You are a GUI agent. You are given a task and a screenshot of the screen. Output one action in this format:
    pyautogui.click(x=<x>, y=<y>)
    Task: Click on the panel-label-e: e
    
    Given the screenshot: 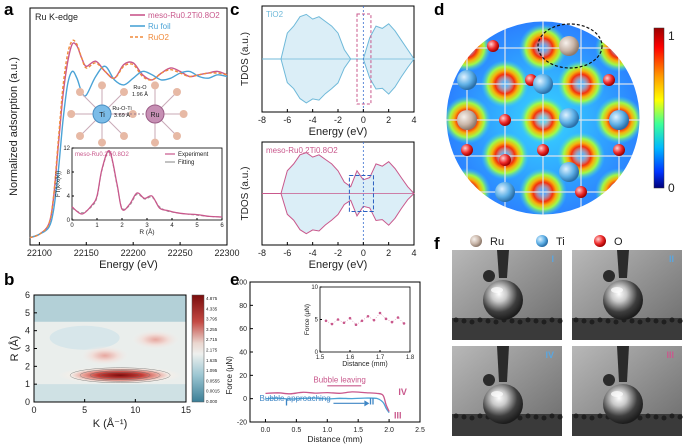 What is the action you would take?
    pyautogui.click(x=235, y=279)
    